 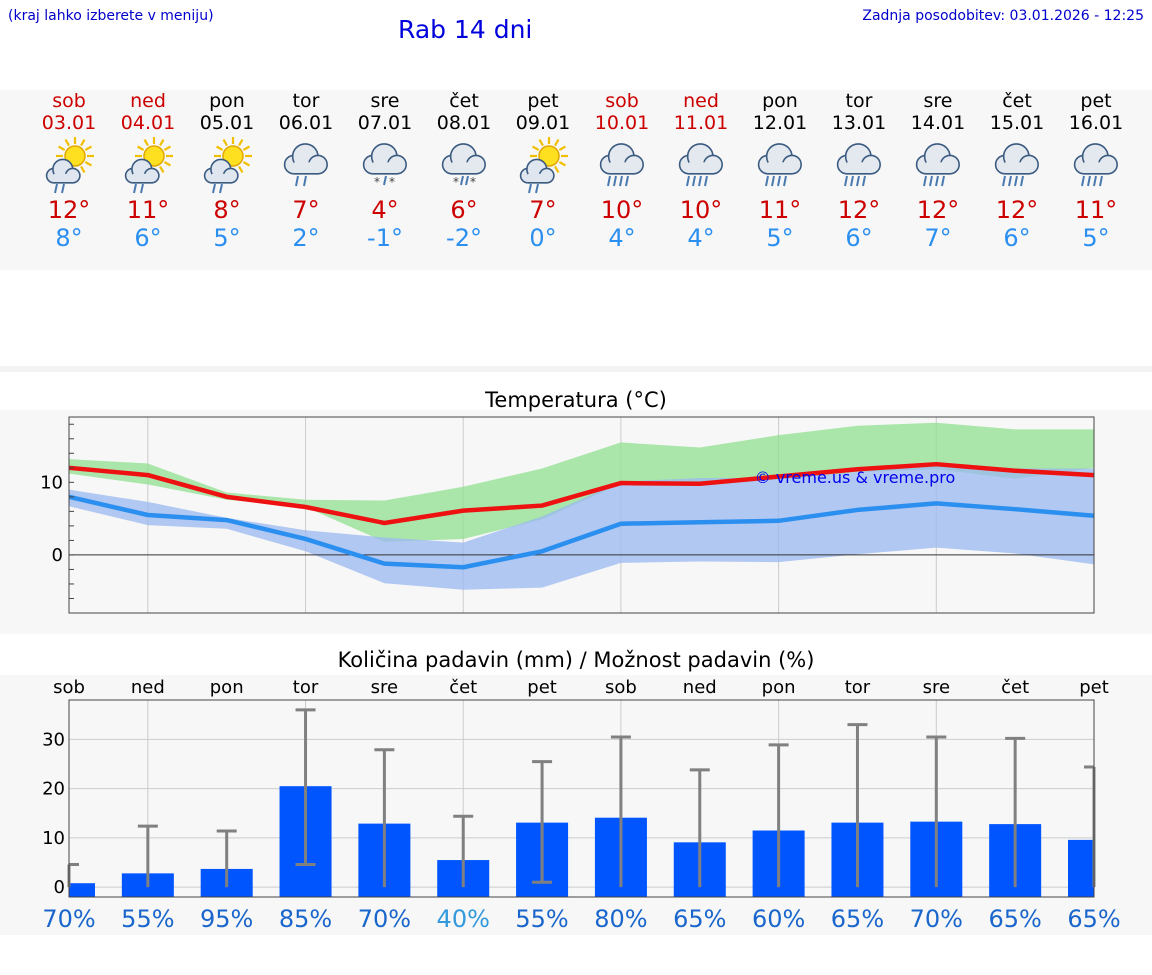 I want to click on day-date: 13.01, so click(x=859, y=123).